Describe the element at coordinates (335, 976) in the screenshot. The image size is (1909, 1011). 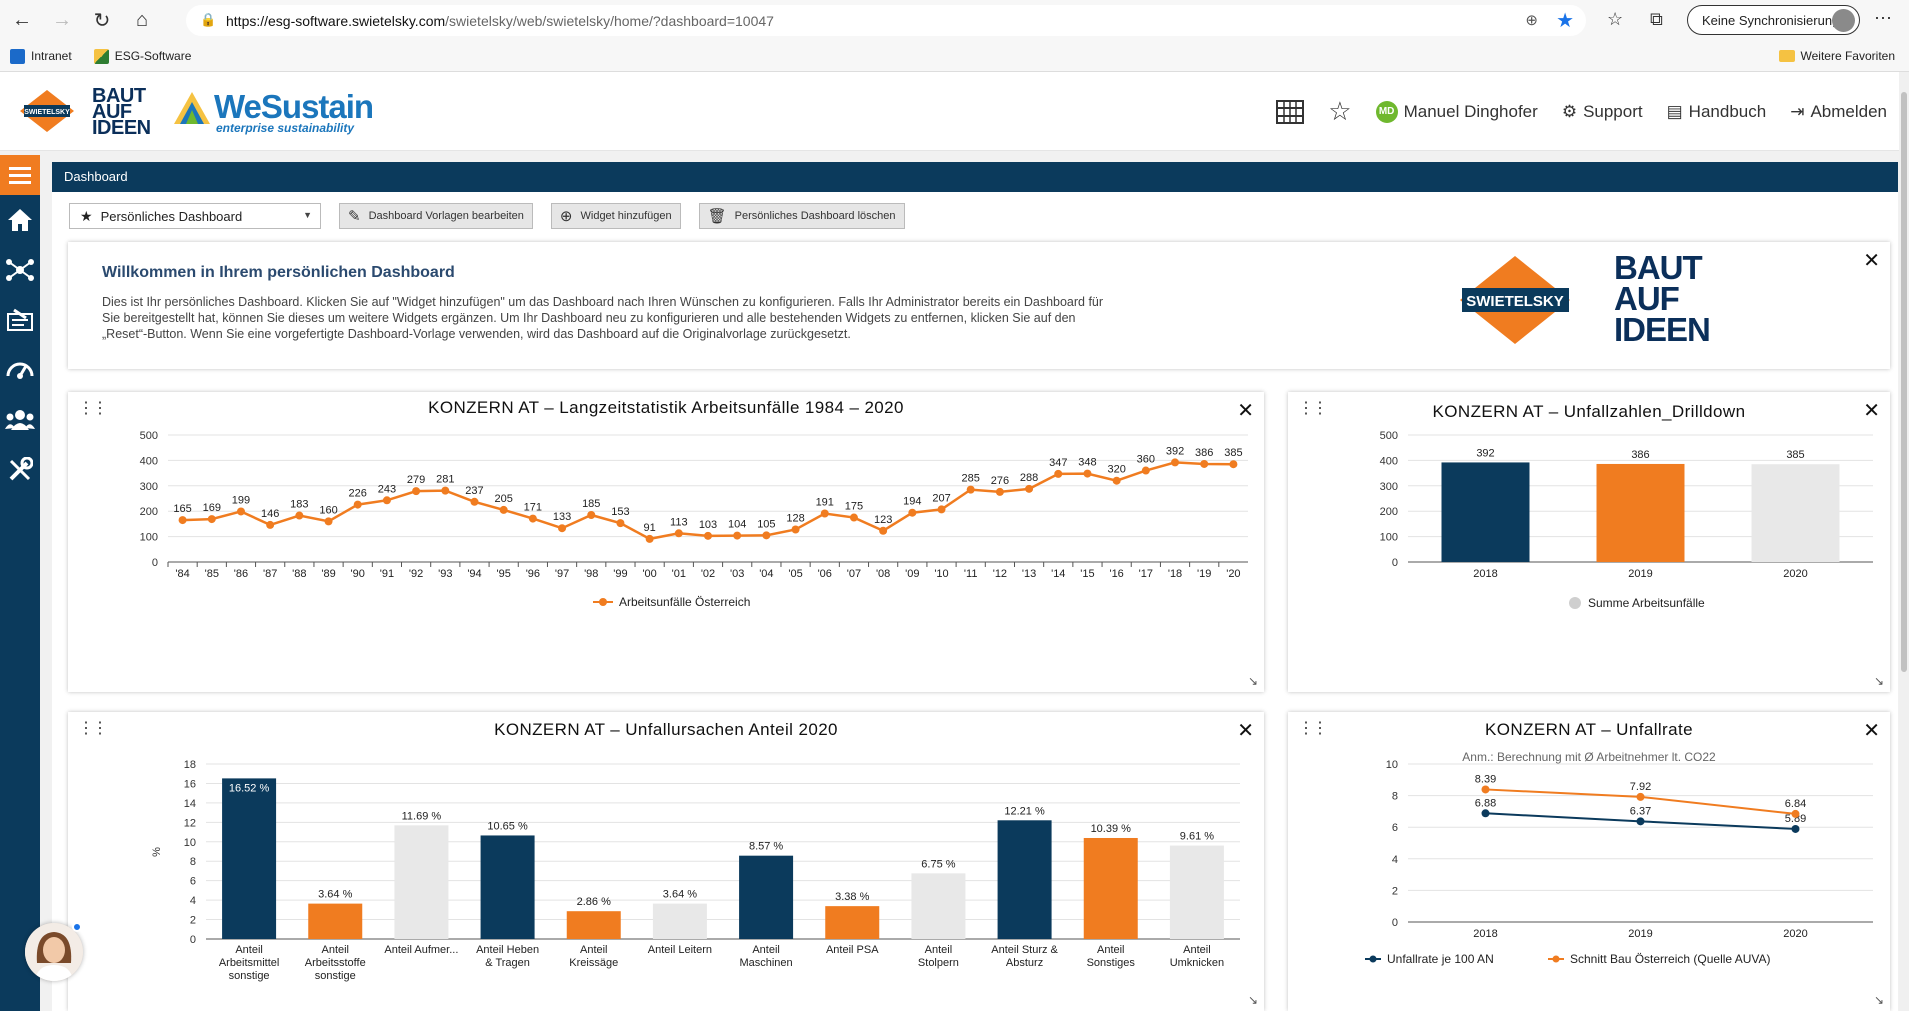
I see `x-tick-label: sonstige` at that location.